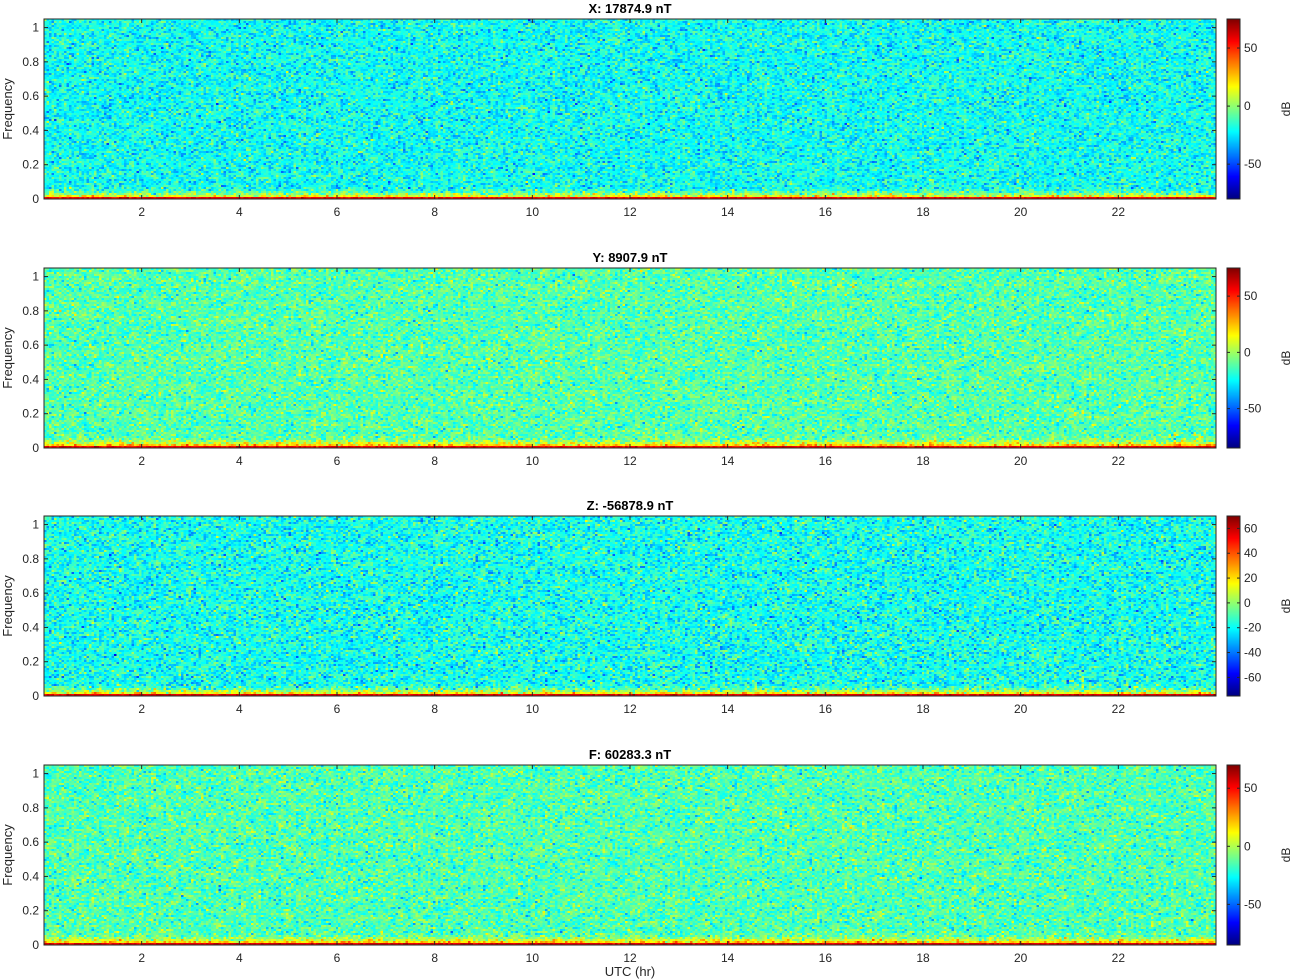  I want to click on colorbar-tick-label: 40, so click(1251, 553).